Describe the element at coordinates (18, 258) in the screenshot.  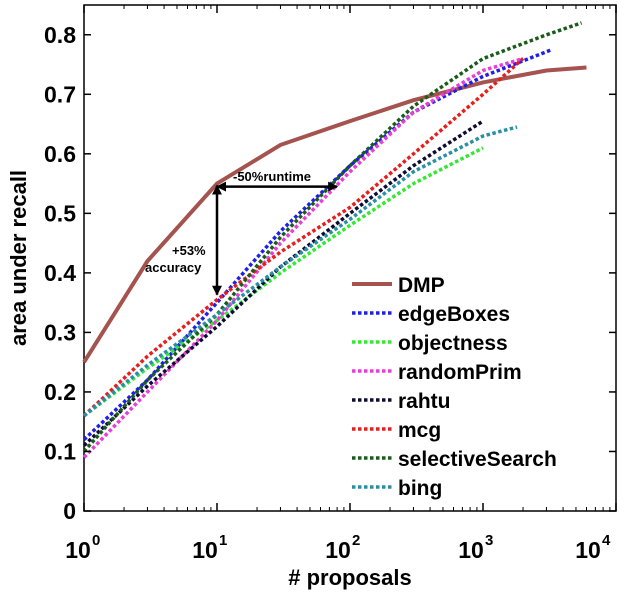
I see `y-axis-label: area under recall` at that location.